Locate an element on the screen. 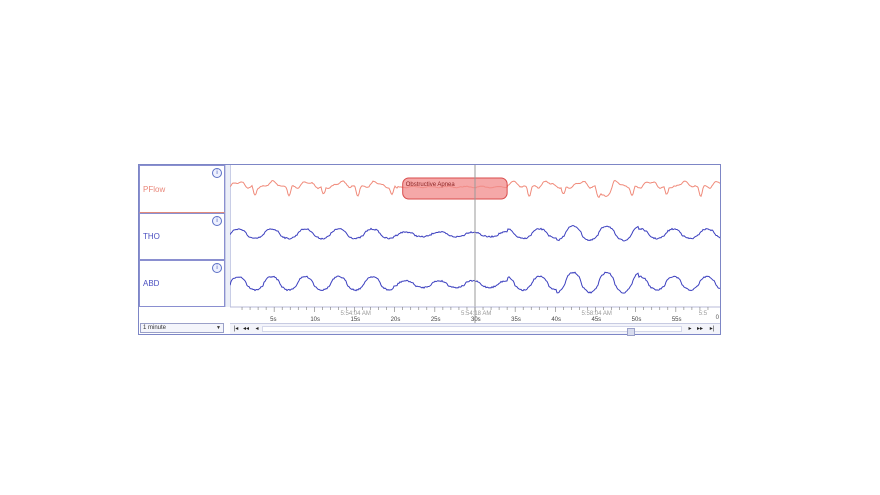 This screenshot has width=880, height=495. tick-label: 40s is located at coordinates (556, 320).